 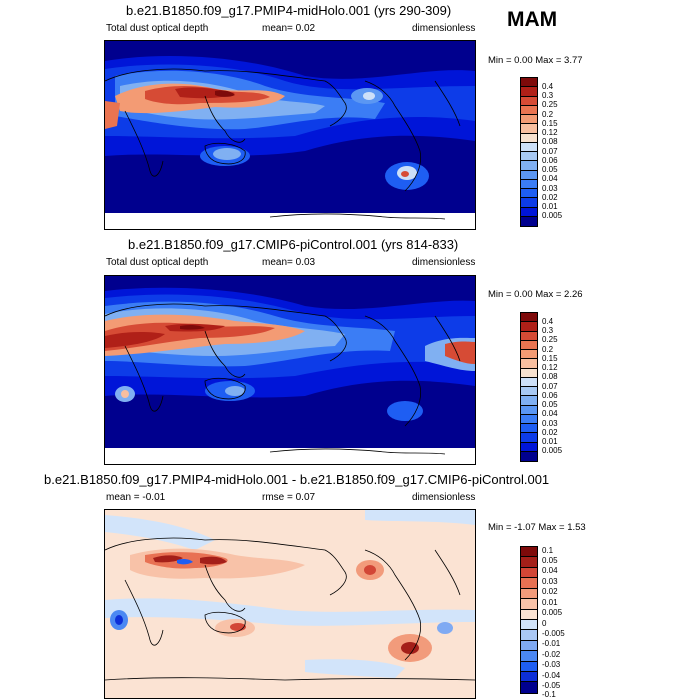 What do you see at coordinates (444, 28) in the screenshot?
I see `panel1-units: dimensionless` at bounding box center [444, 28].